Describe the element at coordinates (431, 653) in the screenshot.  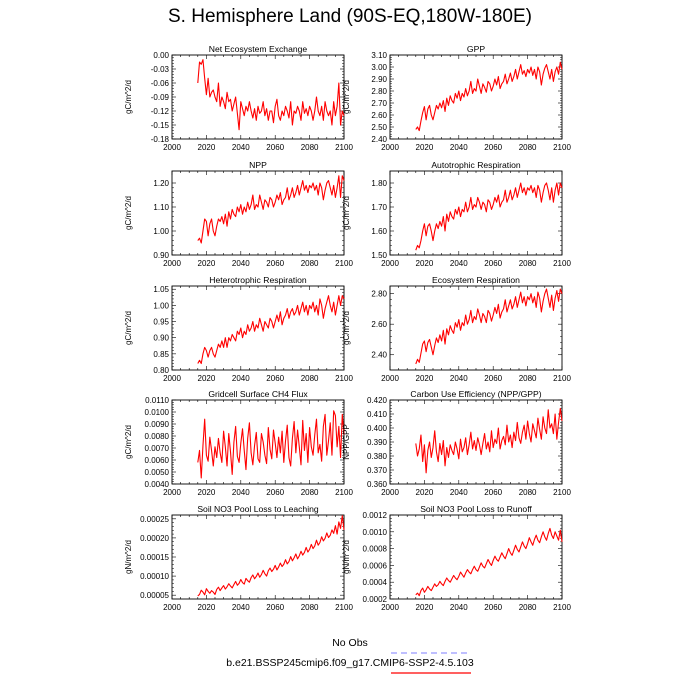
I see `legend-obs-line` at that location.